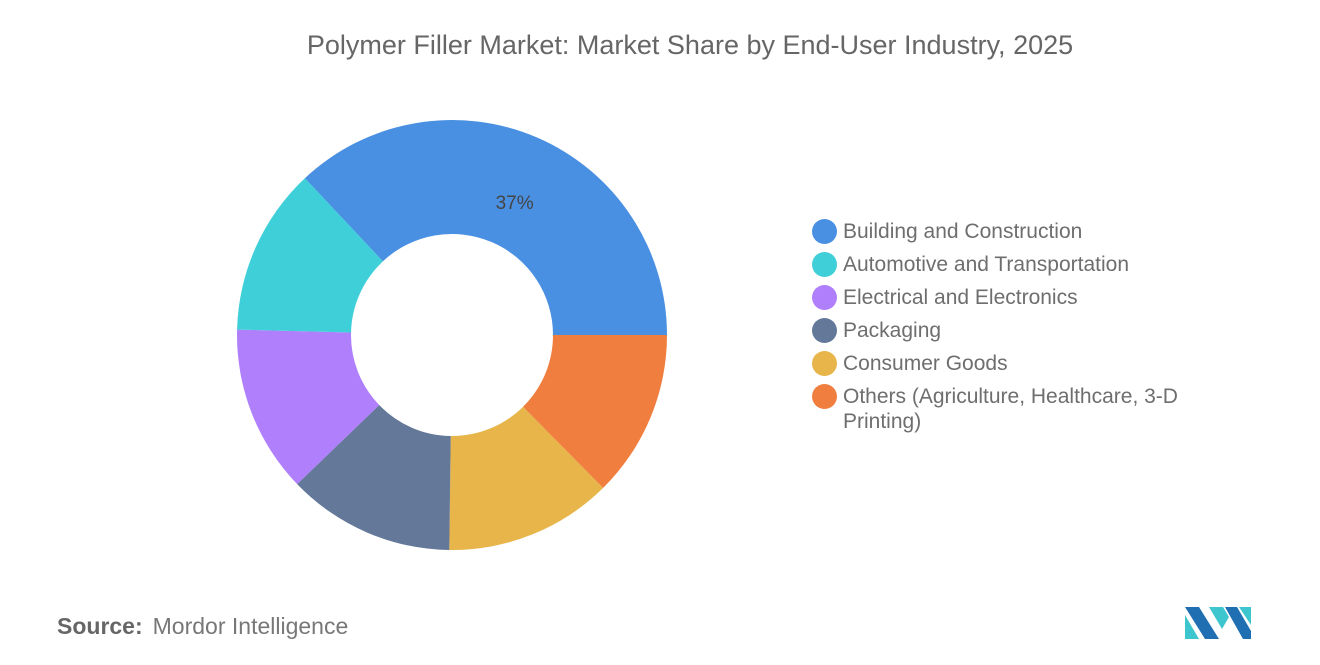 The height and width of the screenshot is (665, 1320). Describe the element at coordinates (963, 231) in the screenshot. I see `legend-label: Building and Construction` at that location.